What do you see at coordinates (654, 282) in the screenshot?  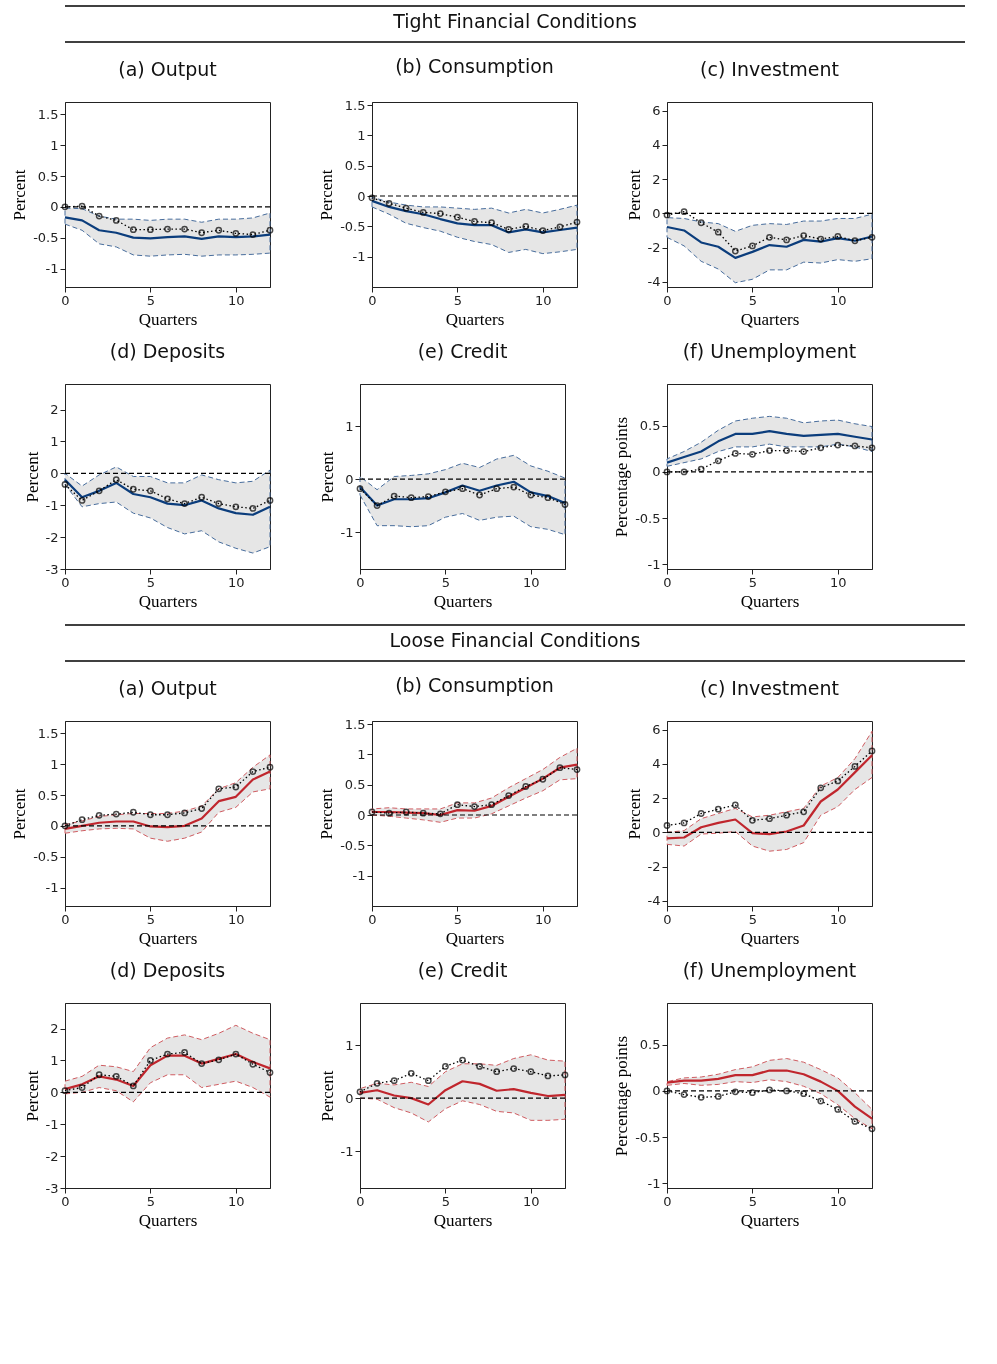 I see `y-tick-label: -4` at bounding box center [654, 282].